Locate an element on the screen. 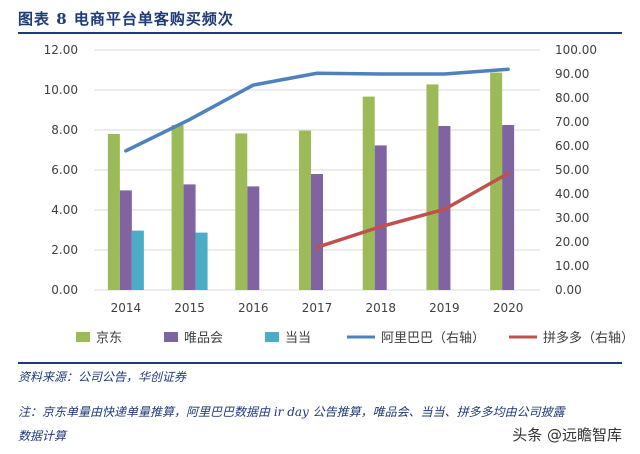 The image size is (640, 454). legend-label: 唯品会 is located at coordinates (203, 338).